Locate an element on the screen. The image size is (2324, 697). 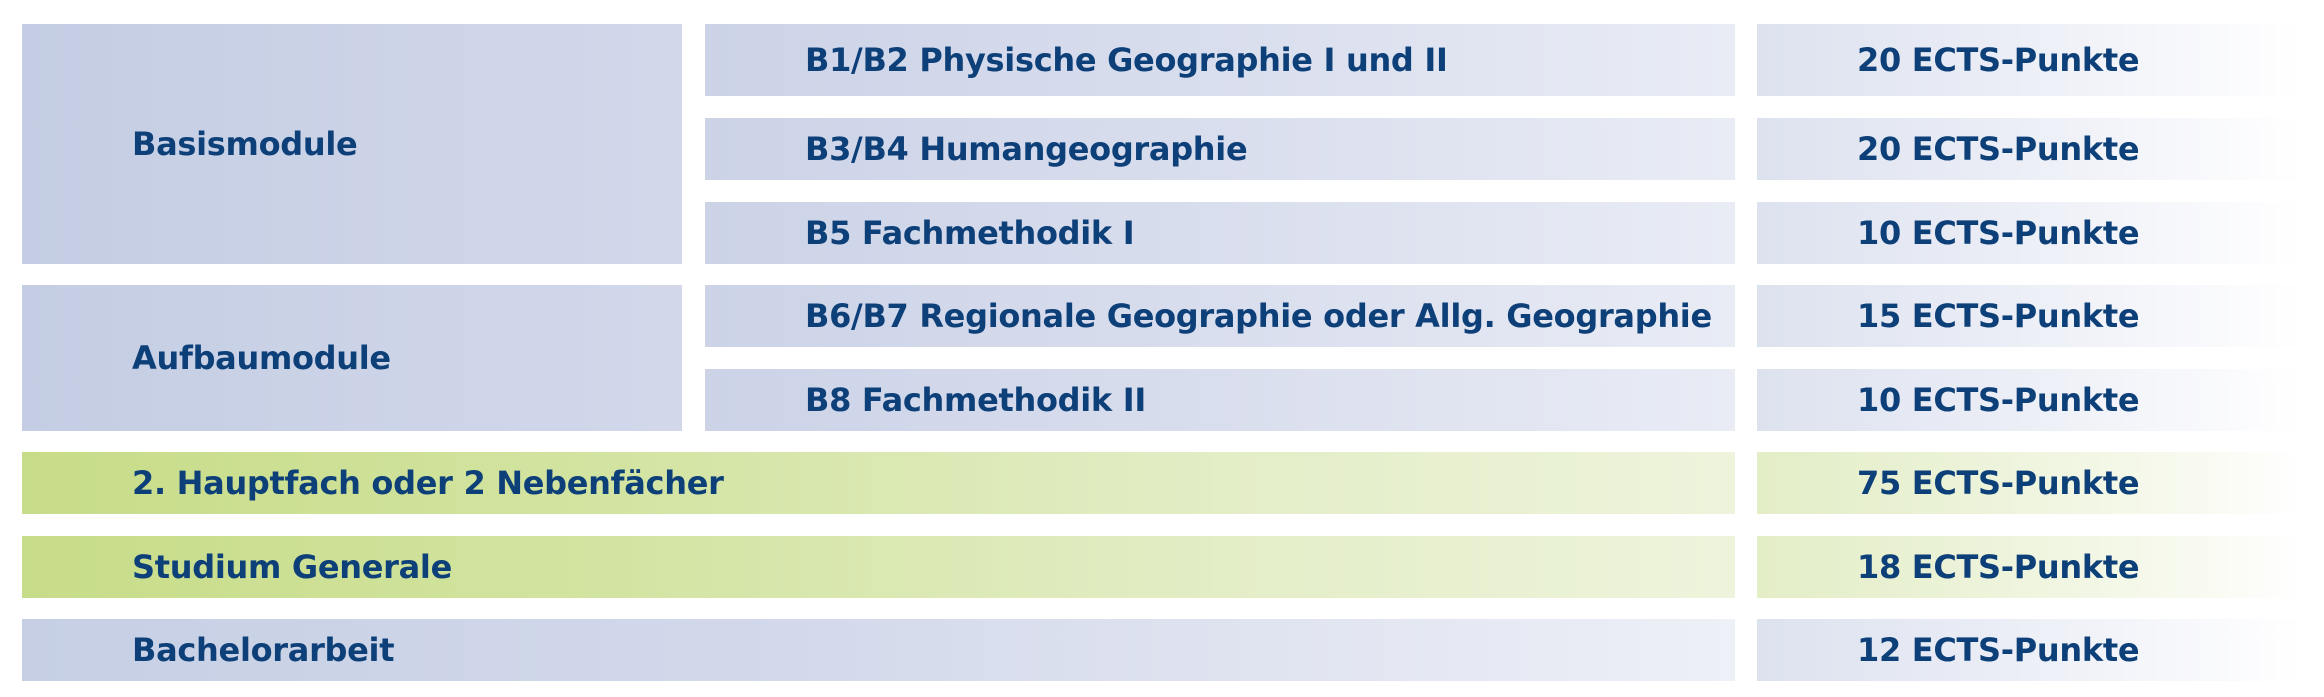
ects-value: 12 ECTS-Punkte is located at coordinates (1998, 650).